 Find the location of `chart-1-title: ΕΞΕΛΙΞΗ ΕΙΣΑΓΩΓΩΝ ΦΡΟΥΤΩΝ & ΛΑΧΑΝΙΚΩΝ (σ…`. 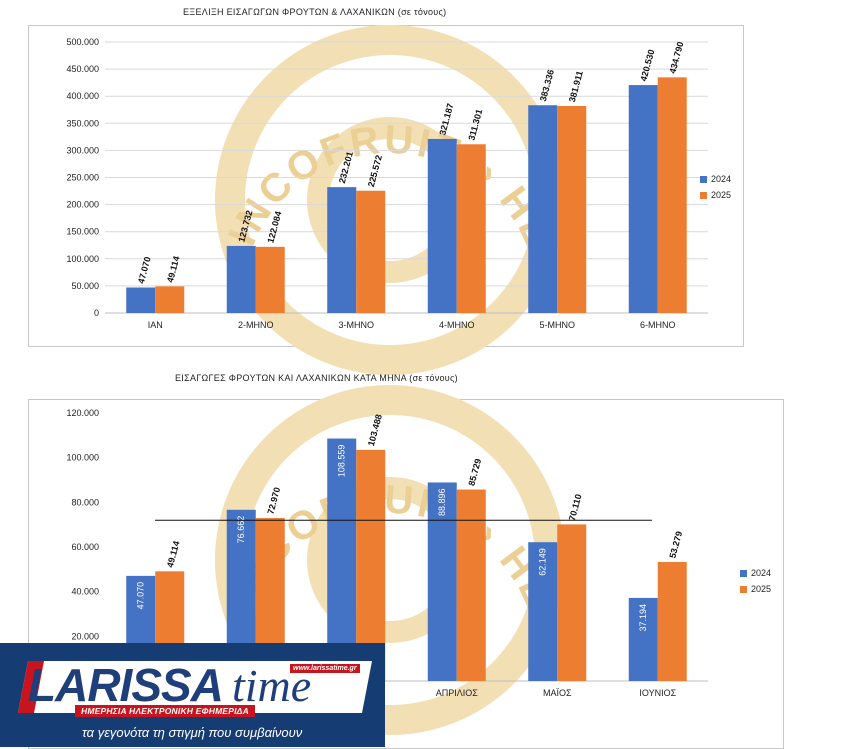

chart-1-title: ΕΞΕΛΙΞΗ ΕΙΣΑΓΩΓΩΝ ΦΡΟΥΤΩΝ & ΛΑΧΑΝΙΚΩΝ (σ… is located at coordinates (315, 12).